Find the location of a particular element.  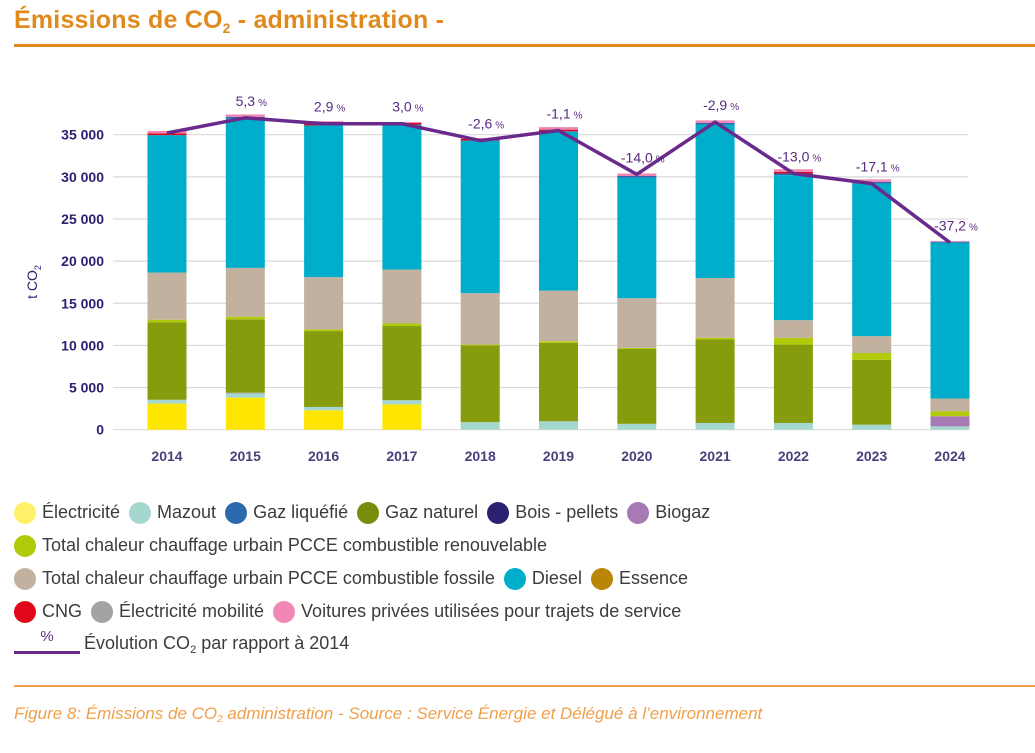

legend-item: Biogaz is located at coordinates (669, 512).